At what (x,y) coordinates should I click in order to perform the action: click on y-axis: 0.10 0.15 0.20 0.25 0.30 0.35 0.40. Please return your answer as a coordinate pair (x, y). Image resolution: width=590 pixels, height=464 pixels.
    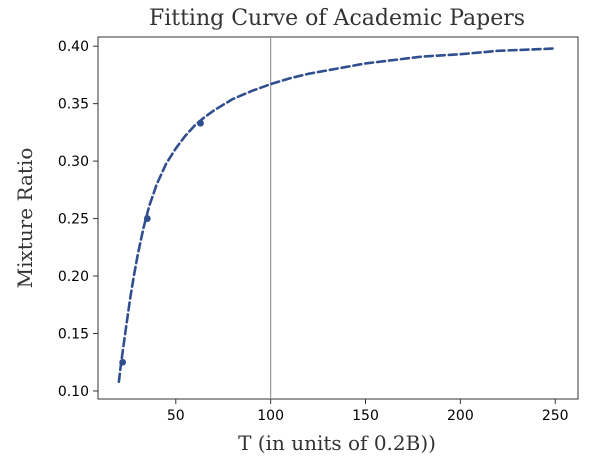
    Looking at the image, I should click on (78, 219).